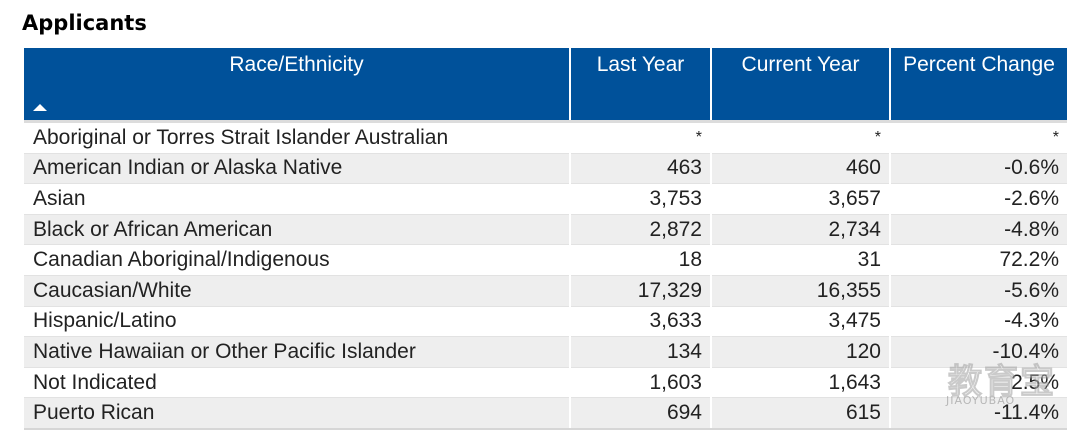 This screenshot has height=431, width=1080. What do you see at coordinates (978, 290) in the screenshot?
I see `cell-percent-change: -5.6%` at bounding box center [978, 290].